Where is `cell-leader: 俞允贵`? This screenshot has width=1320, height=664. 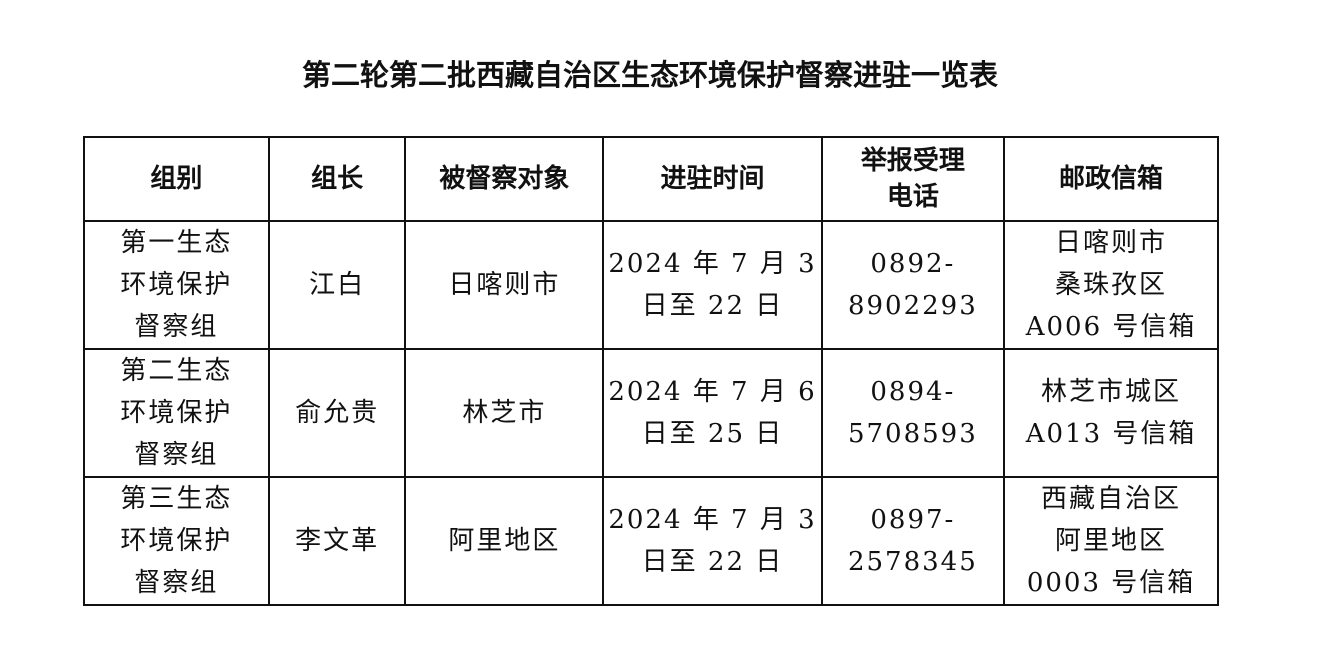
cell-leader: 俞允贵 is located at coordinates (337, 413).